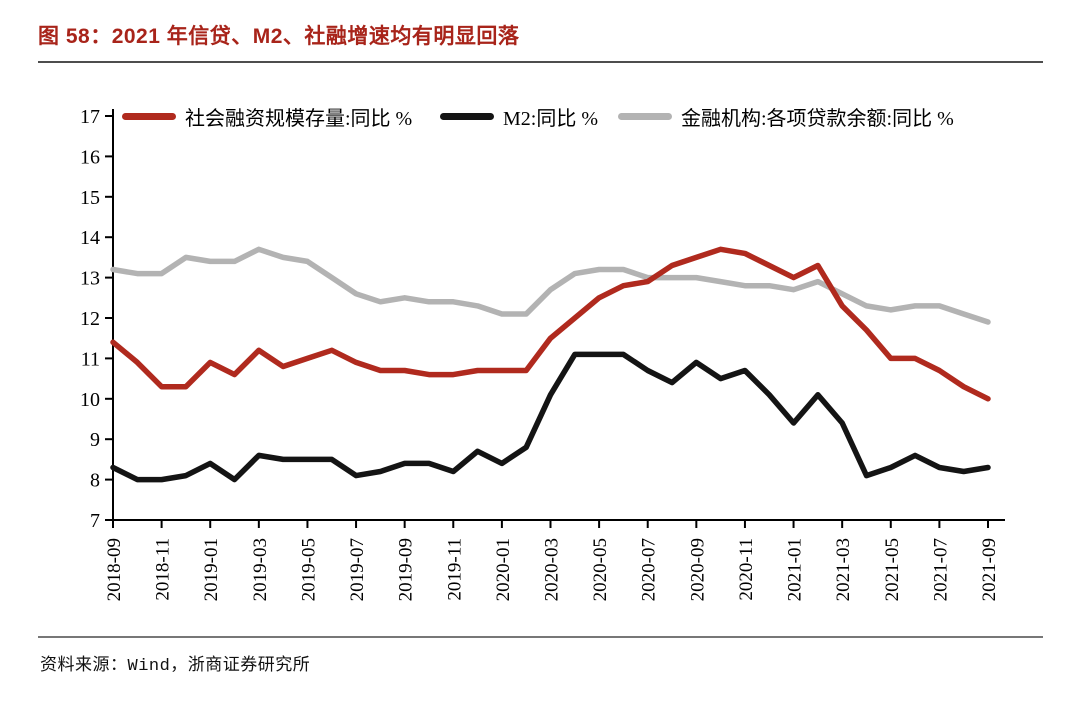 This screenshot has width=1080, height=701. What do you see at coordinates (90, 238) in the screenshot?
I see `y-tick-label: 14` at bounding box center [90, 238].